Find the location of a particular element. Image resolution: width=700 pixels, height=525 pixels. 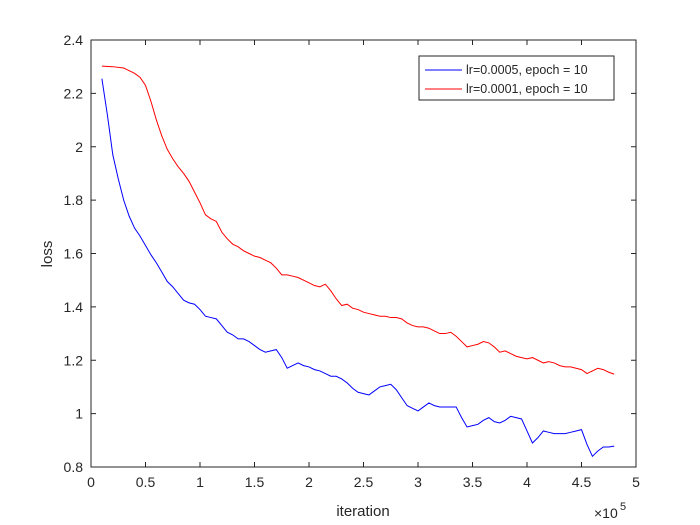

x-tick-label: 2.5 is located at coordinates (364, 482).